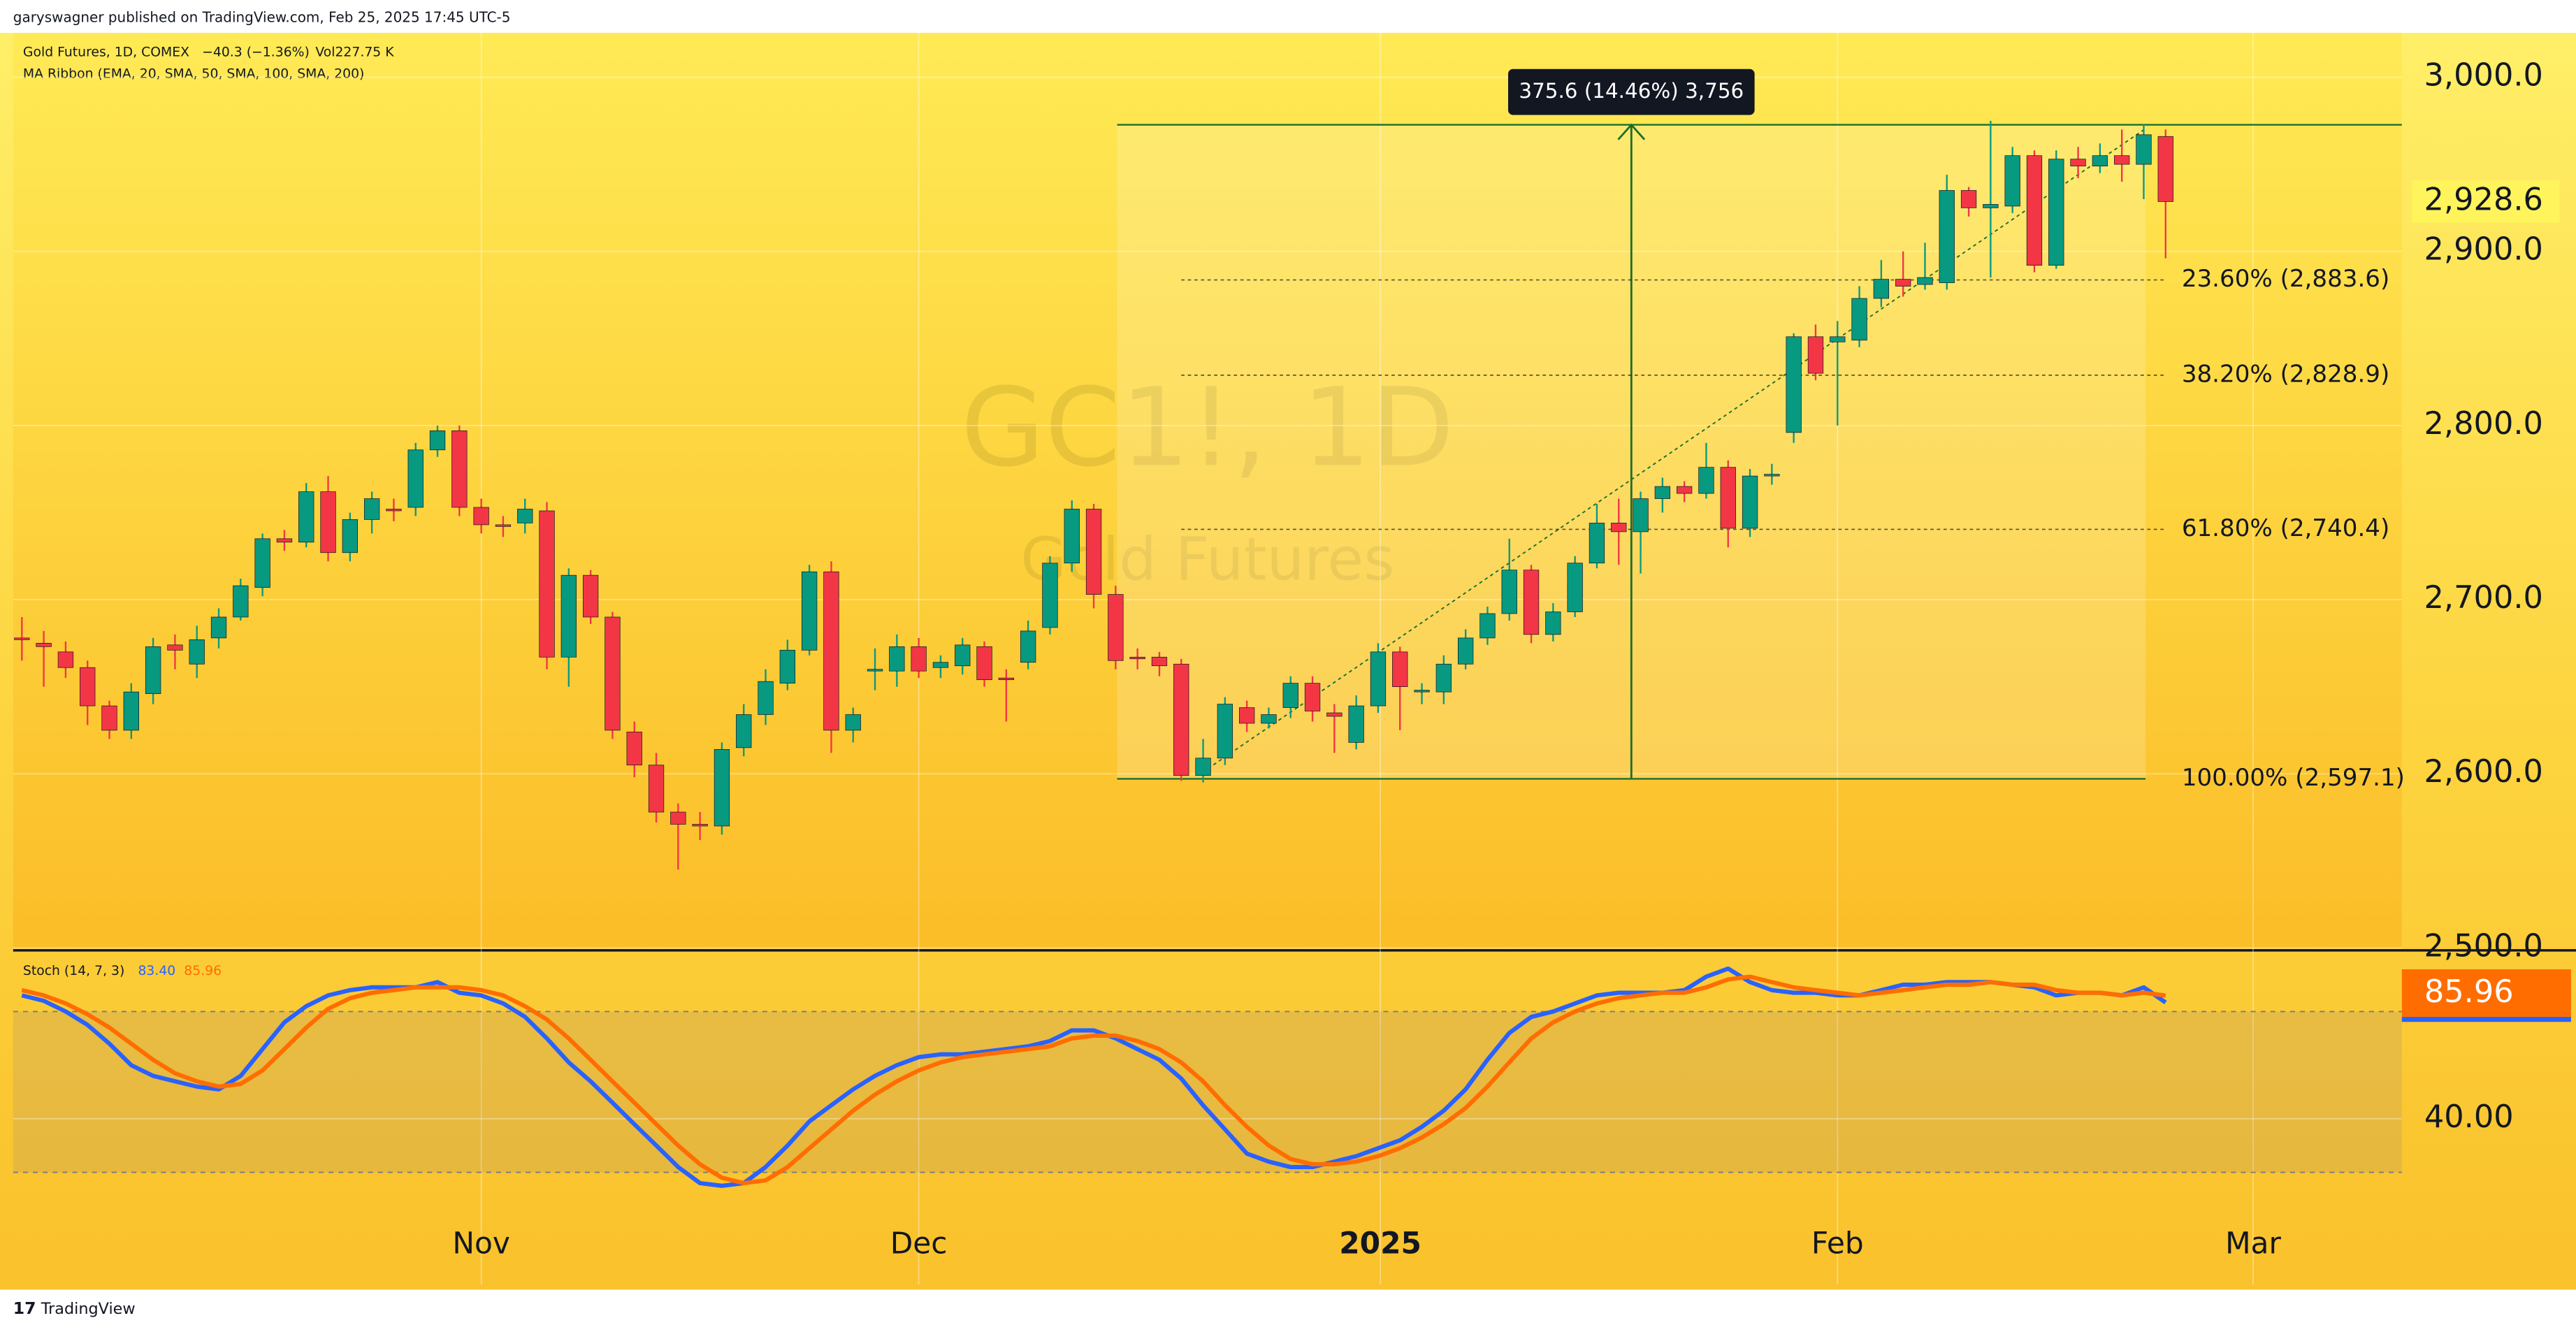 The width and height of the screenshot is (2576, 1332). Describe the element at coordinates (74, 1308) in the screenshot. I see `footer-logo: 𝟭𝟳 TradingView` at that location.